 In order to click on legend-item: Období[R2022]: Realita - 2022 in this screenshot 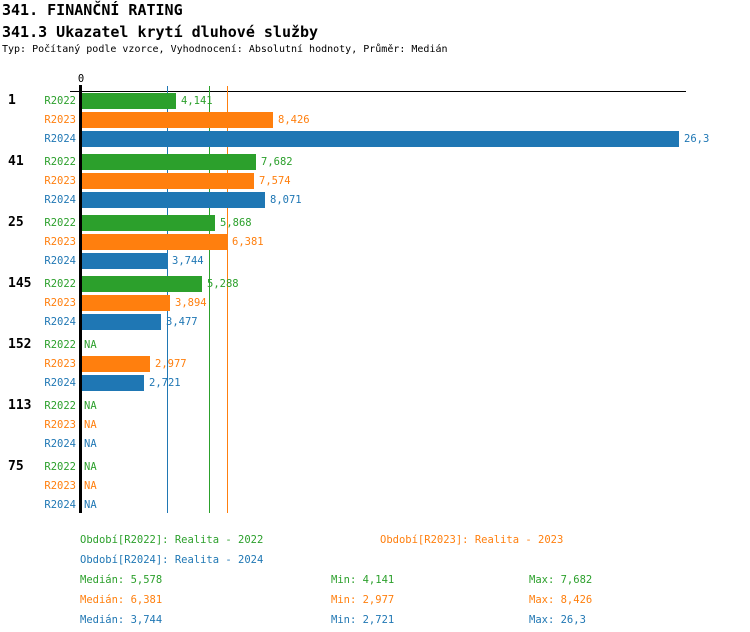, I will do `click(172, 540)`.